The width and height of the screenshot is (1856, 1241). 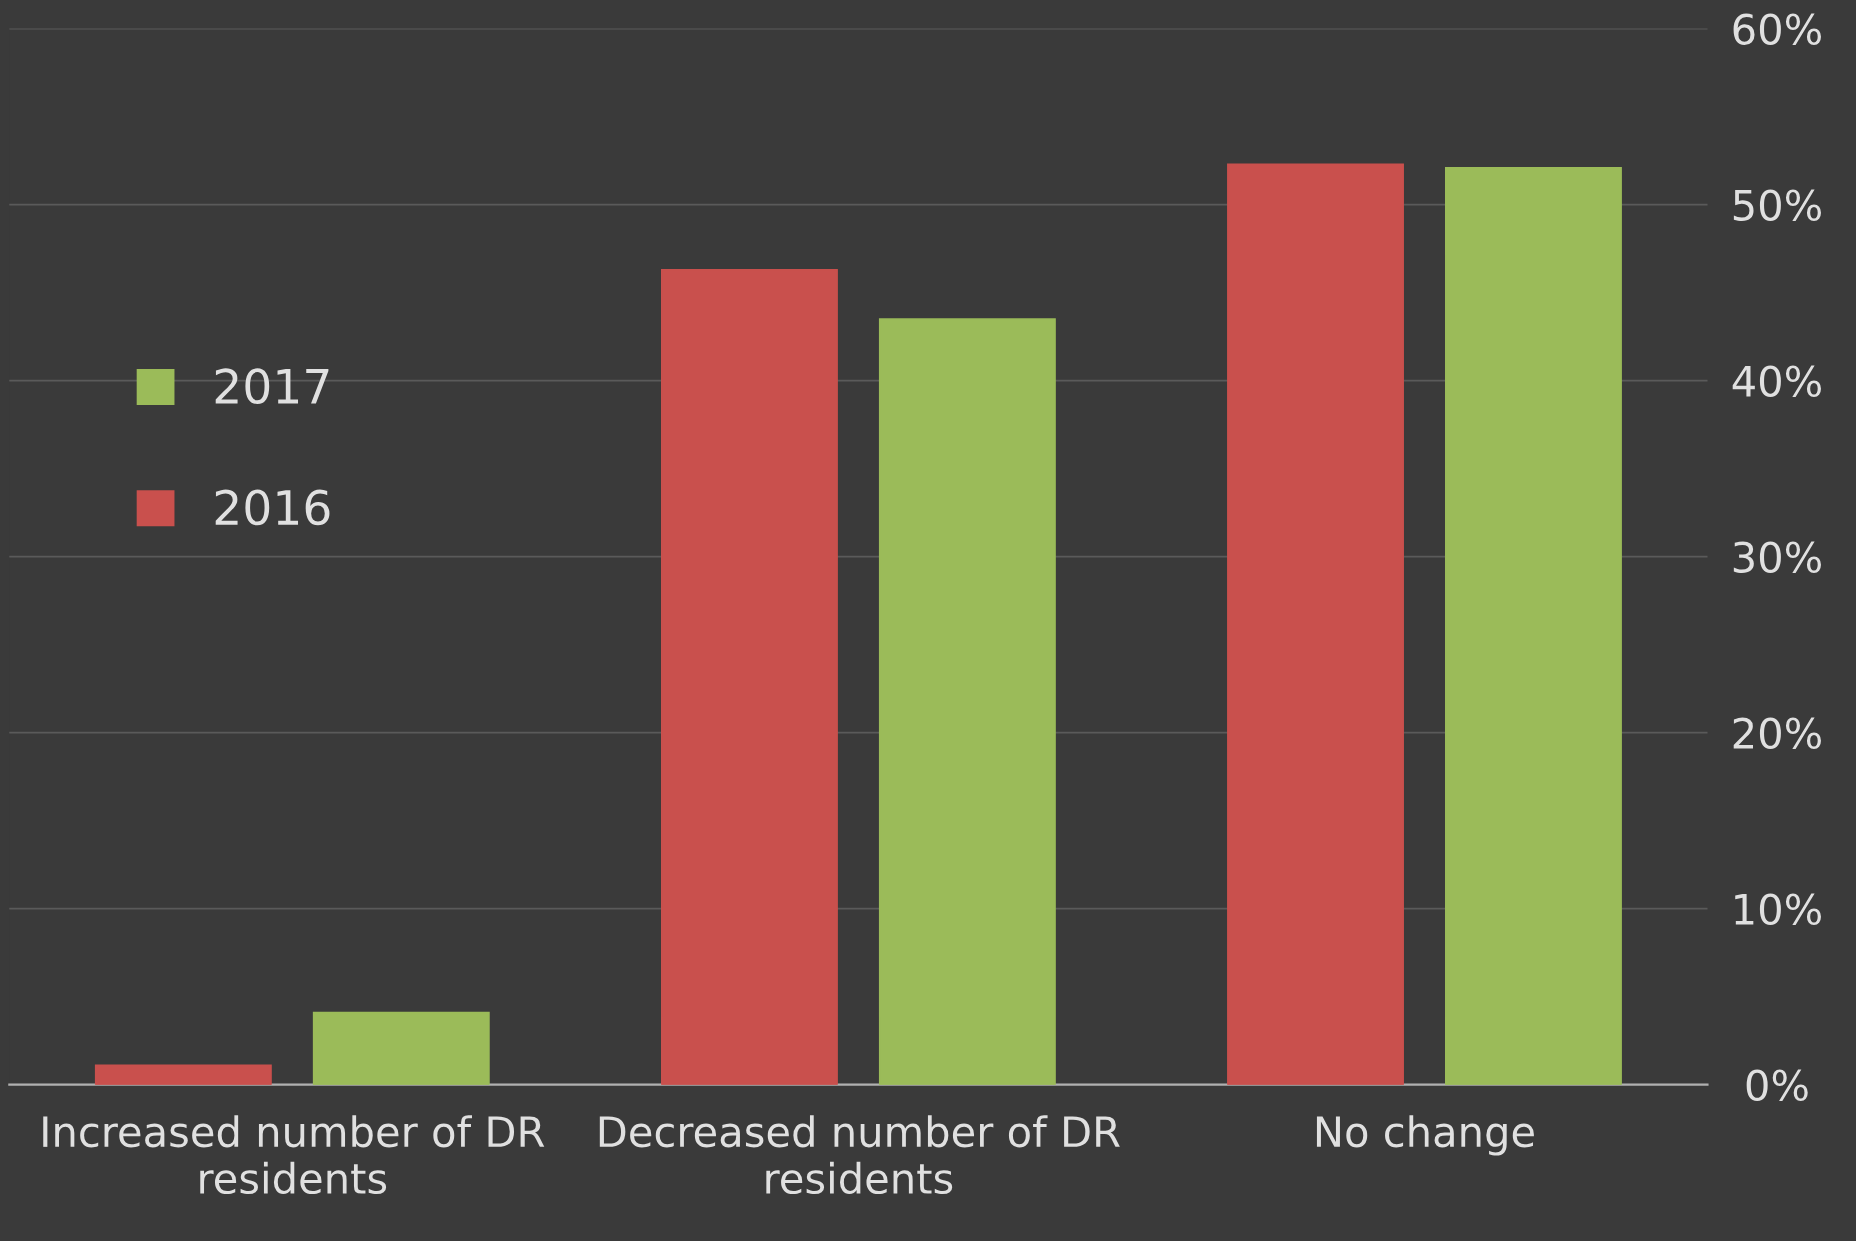 I want to click on x-tick-label: Increased number of DR residents, so click(x=294, y=1155).